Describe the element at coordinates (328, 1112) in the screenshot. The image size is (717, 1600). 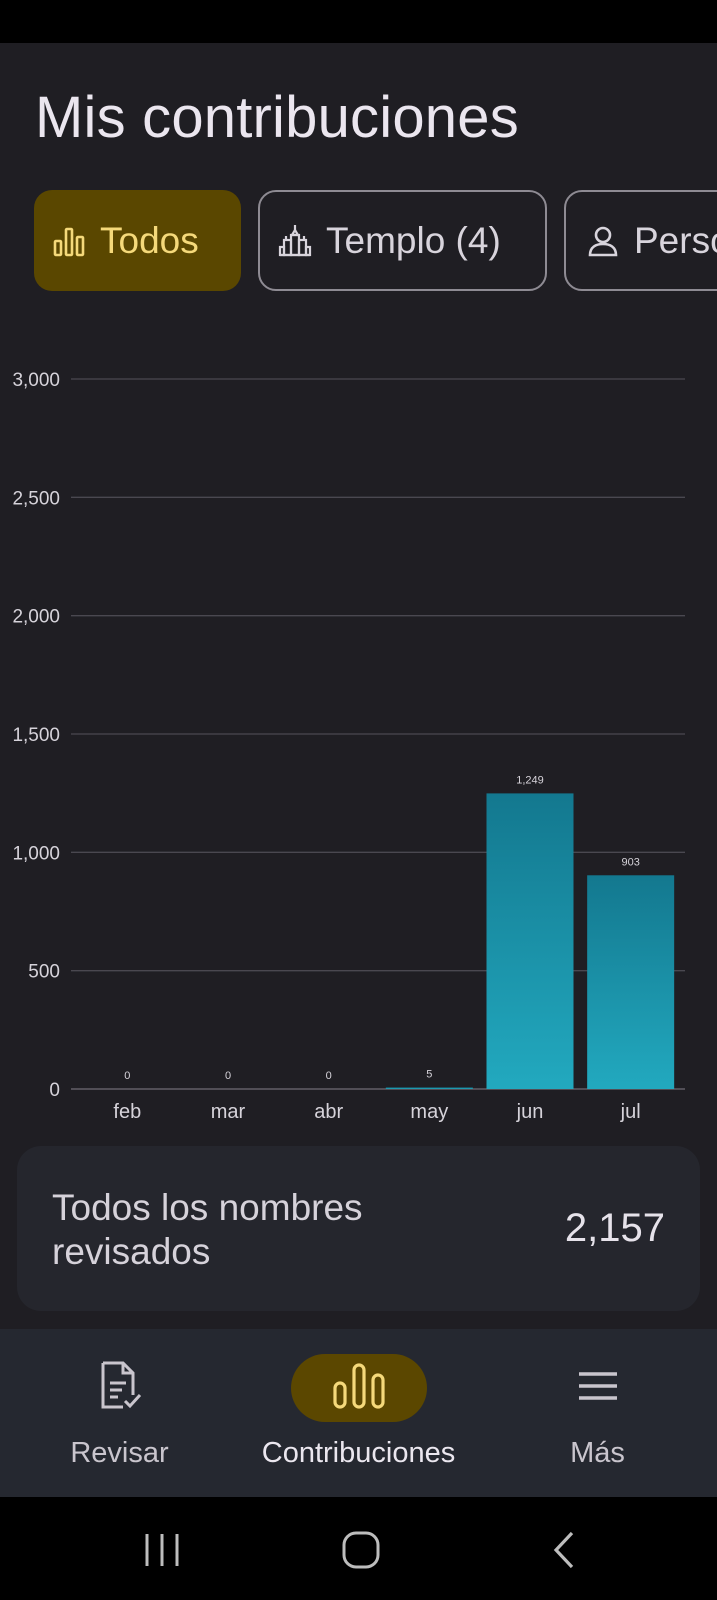
I see `x-tick-label: abr` at that location.